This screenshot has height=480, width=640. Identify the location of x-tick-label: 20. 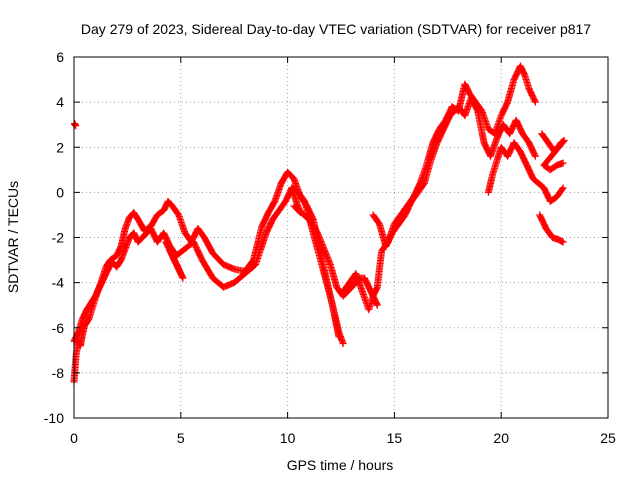
(501, 438).